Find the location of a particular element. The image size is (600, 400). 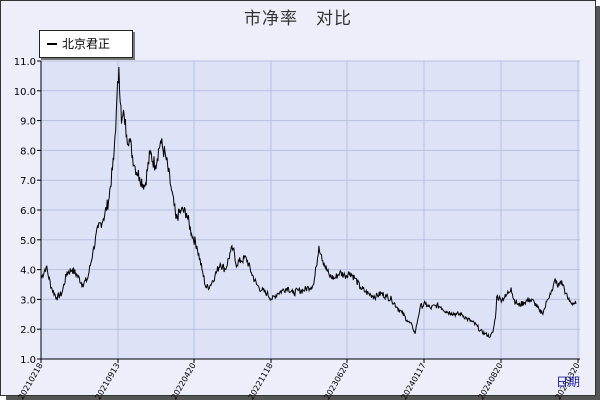

y-tick-label: 6.0 is located at coordinates (28, 211).